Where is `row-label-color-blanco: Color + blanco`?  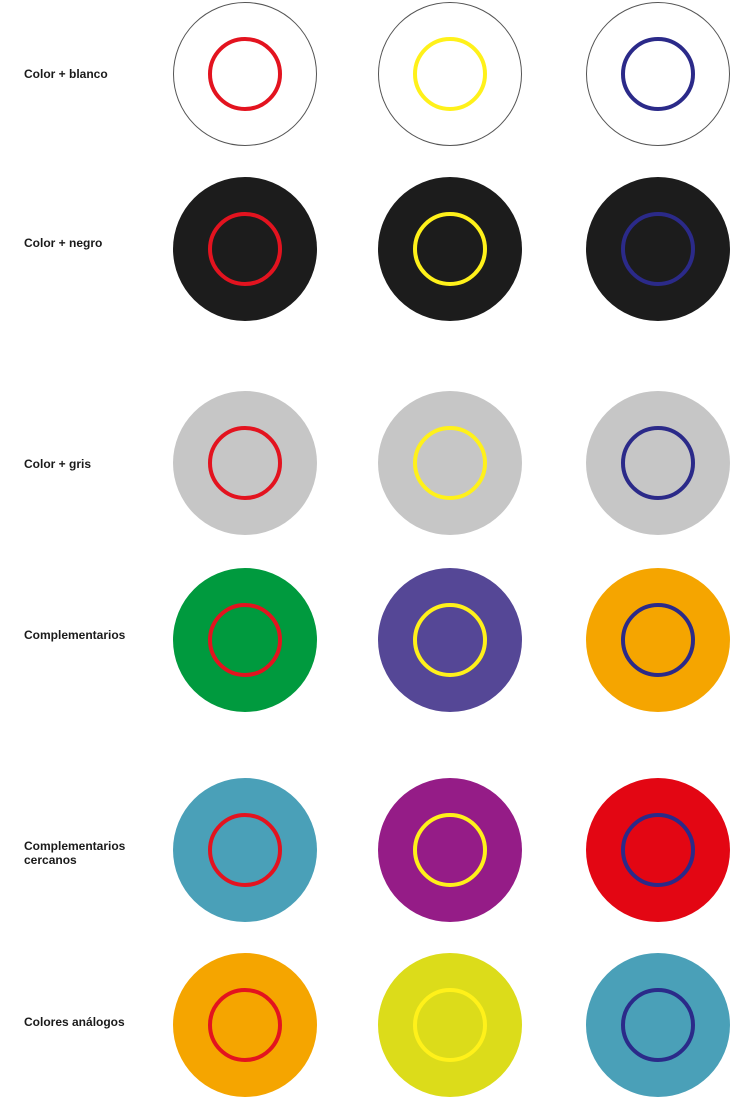 row-label-color-blanco: Color + blanco is located at coordinates (66, 74).